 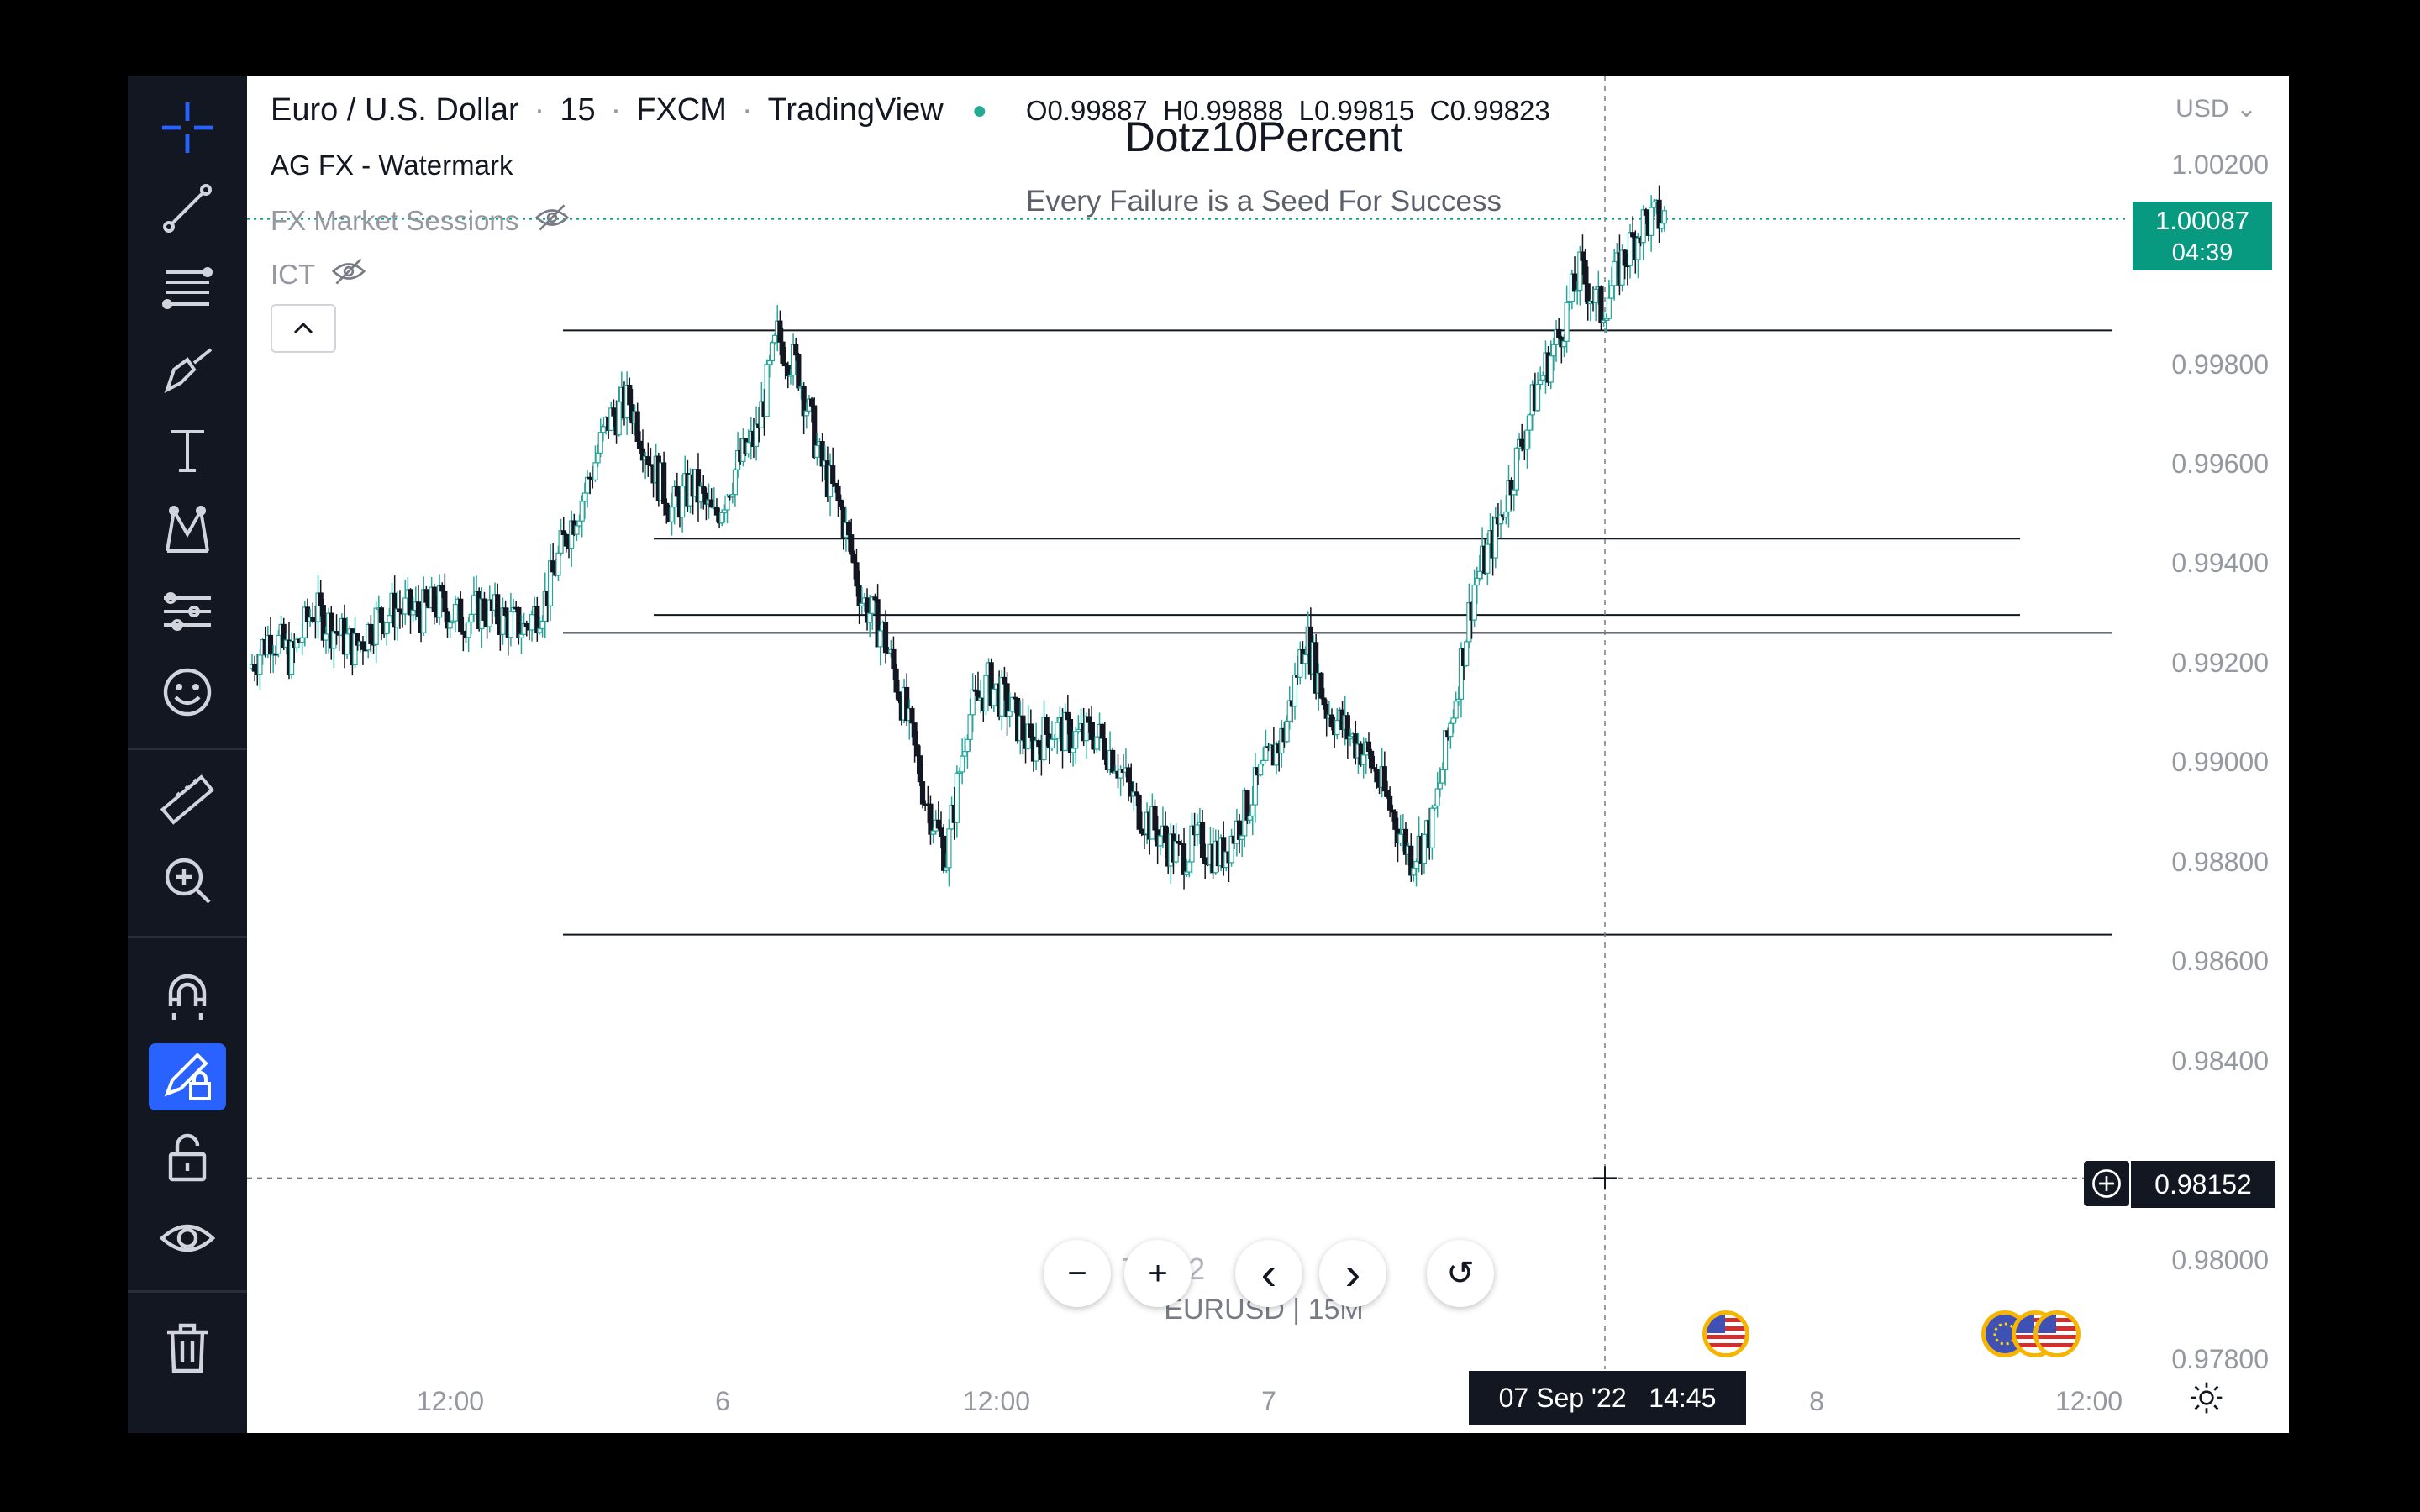 What do you see at coordinates (187, 1076) in the screenshot?
I see `lock-drawing-icon` at bounding box center [187, 1076].